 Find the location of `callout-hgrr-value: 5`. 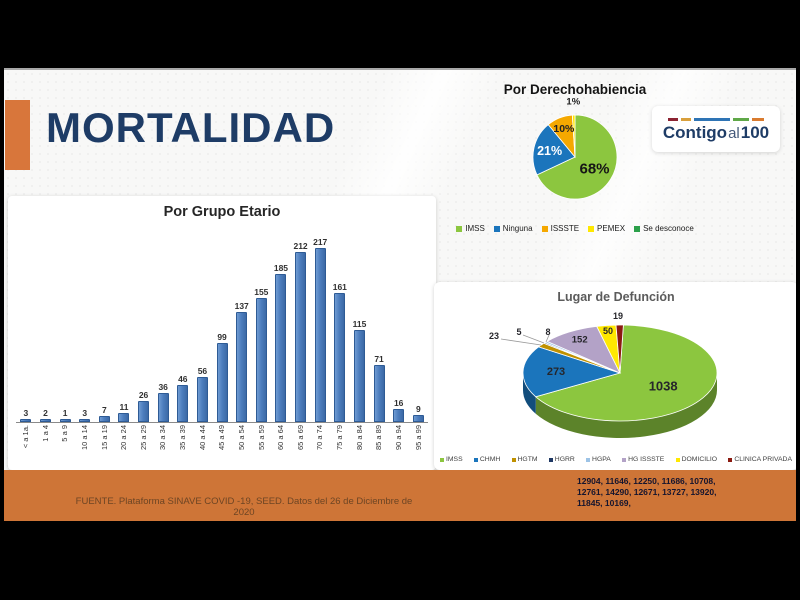

callout-hgrr-value: 5 is located at coordinates (519, 332).